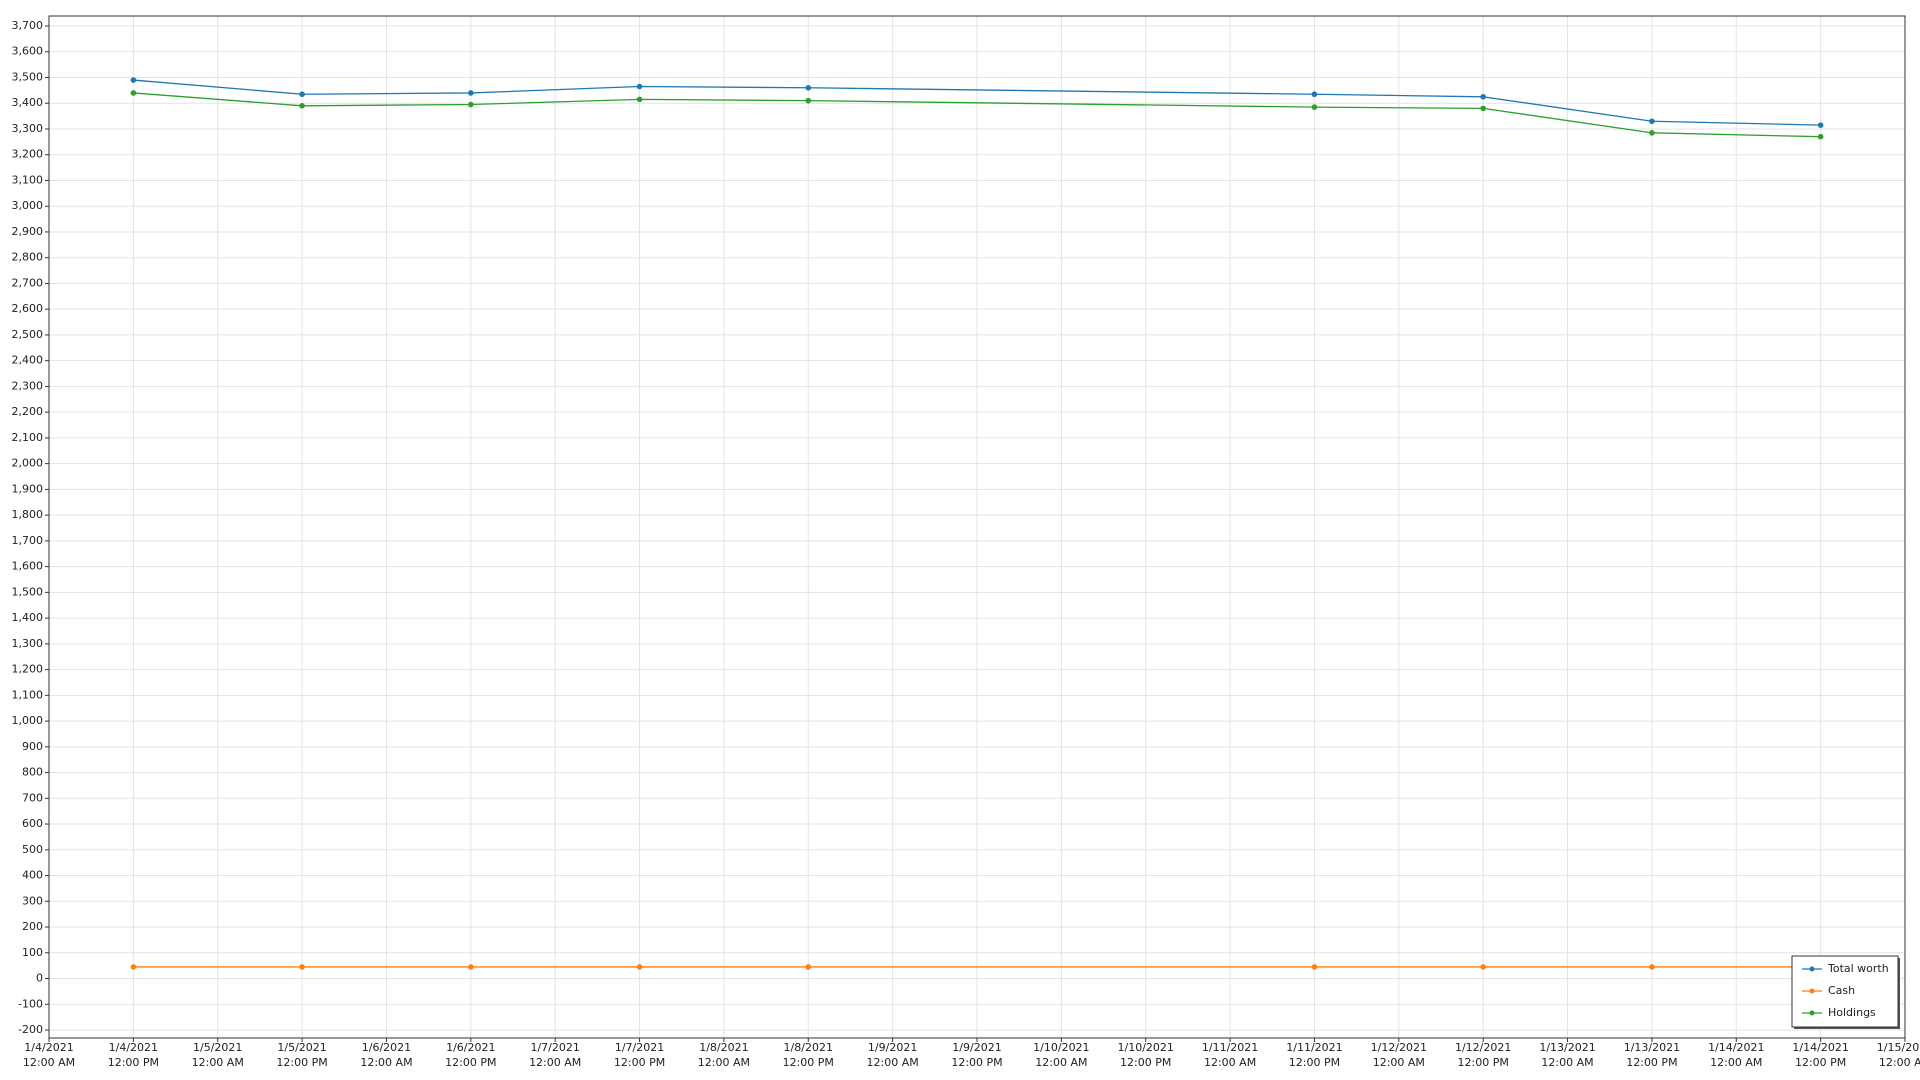 This screenshot has width=1920, height=1080. What do you see at coordinates (28, 643) in the screenshot?
I see `y-tick-label: 1,300` at bounding box center [28, 643].